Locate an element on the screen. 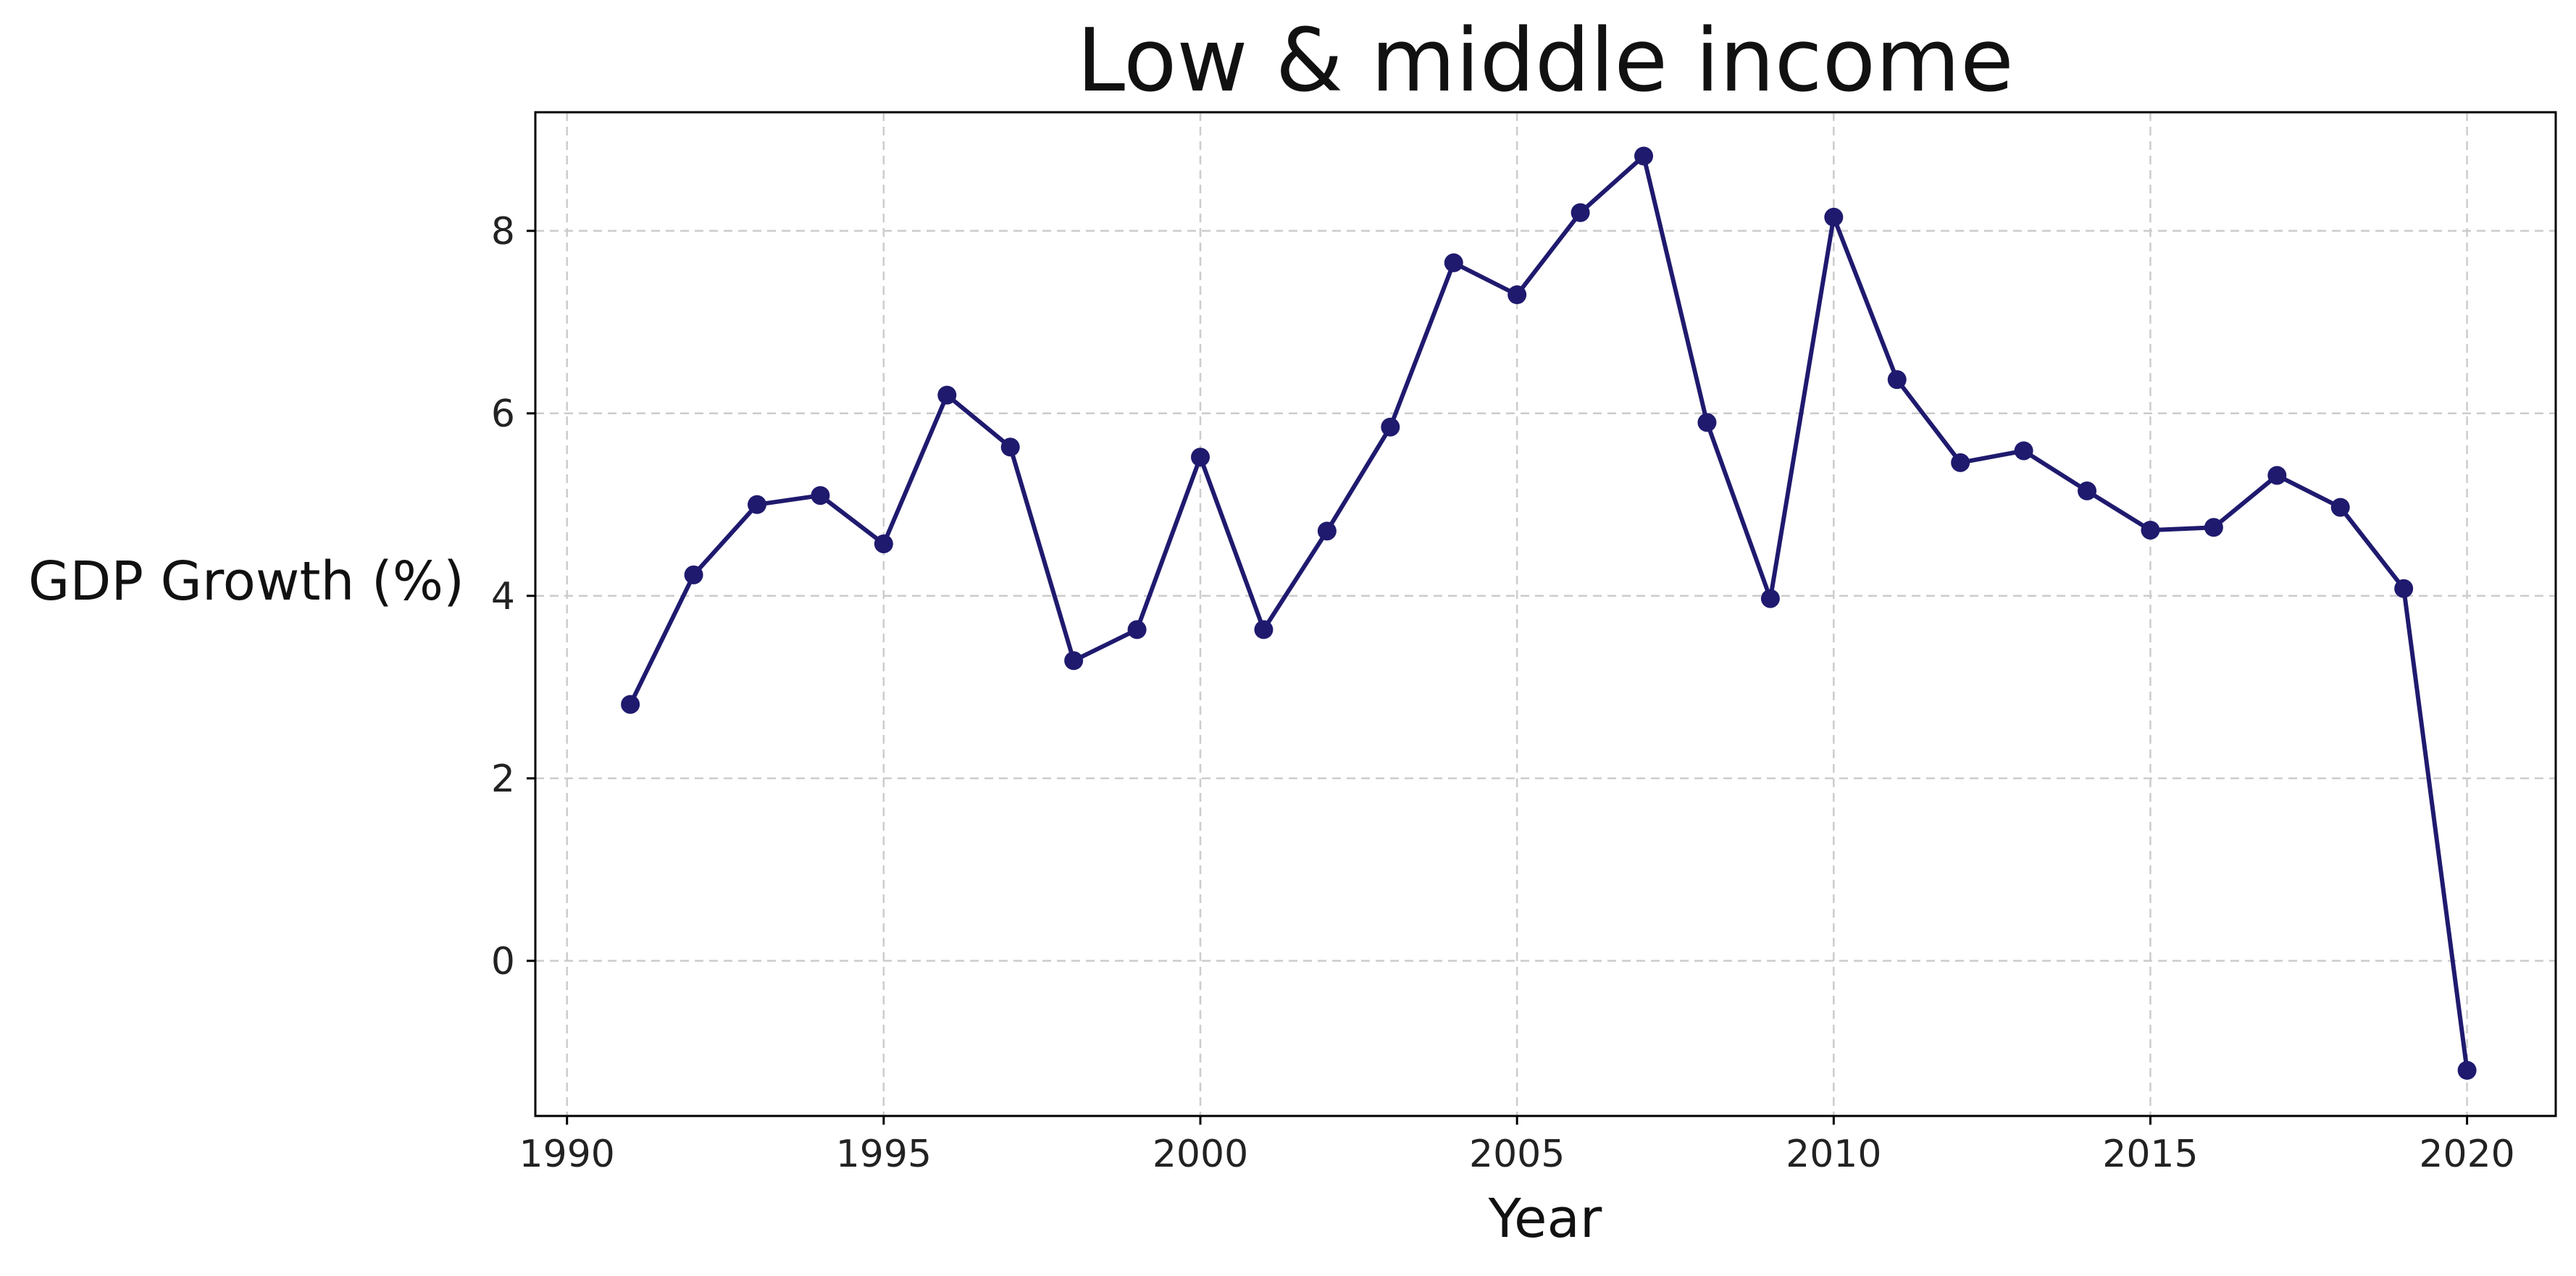 This screenshot has width=2576, height=1276. data-point-1993 is located at coordinates (758, 505).